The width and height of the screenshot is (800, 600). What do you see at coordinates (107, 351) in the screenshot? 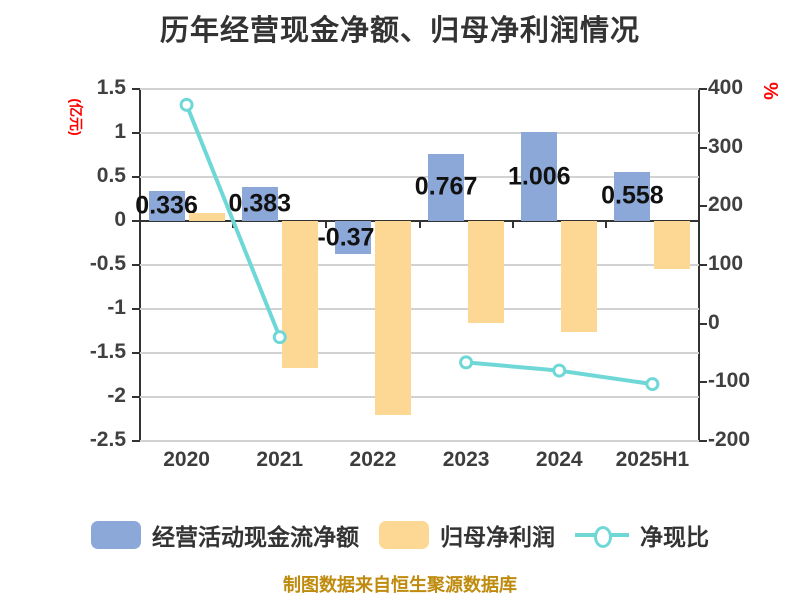
I see `left-axis-tick-label: -1.5` at bounding box center [107, 351].